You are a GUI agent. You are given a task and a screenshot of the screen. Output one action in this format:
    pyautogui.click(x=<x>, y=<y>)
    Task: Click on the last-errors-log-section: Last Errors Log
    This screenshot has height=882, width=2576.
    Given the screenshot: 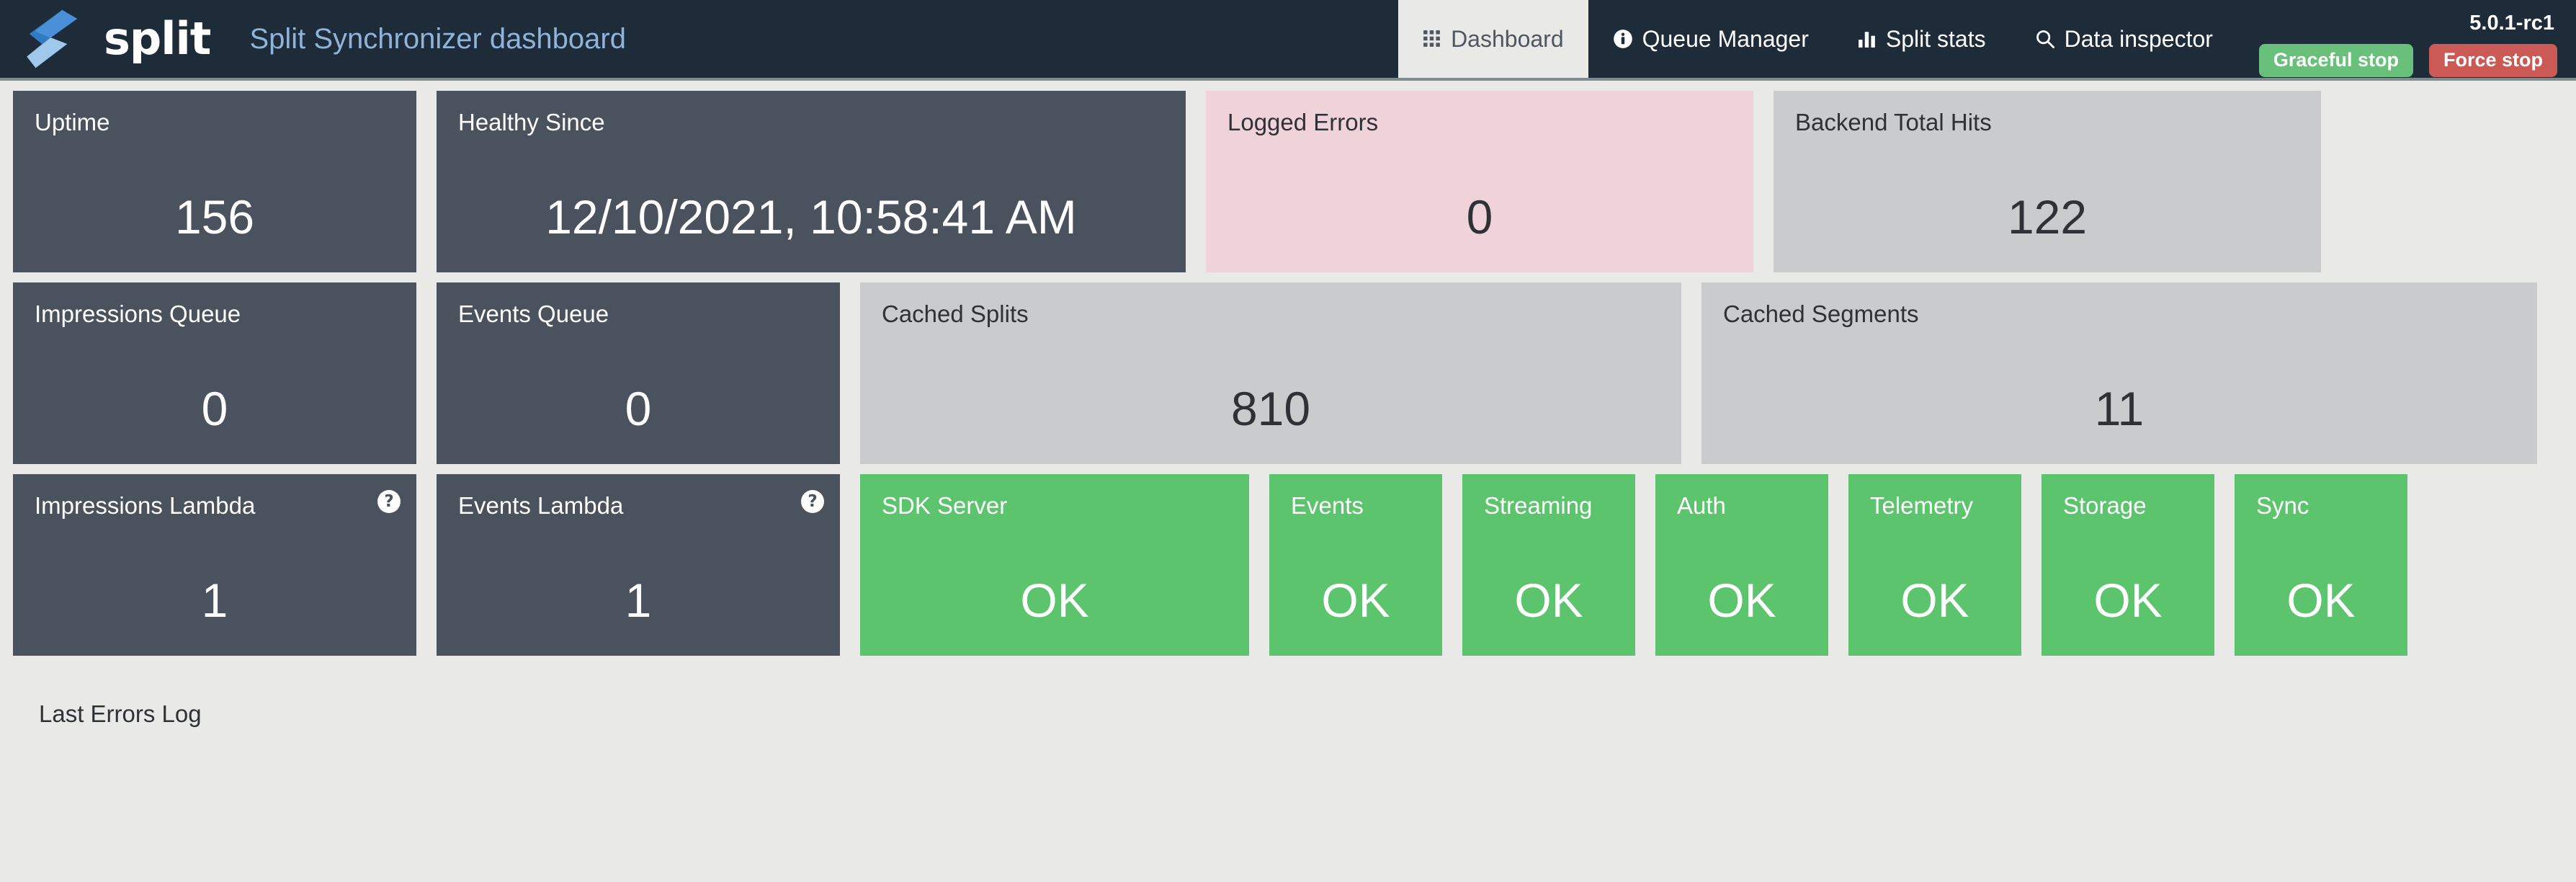 What is the action you would take?
    pyautogui.click(x=1288, y=714)
    